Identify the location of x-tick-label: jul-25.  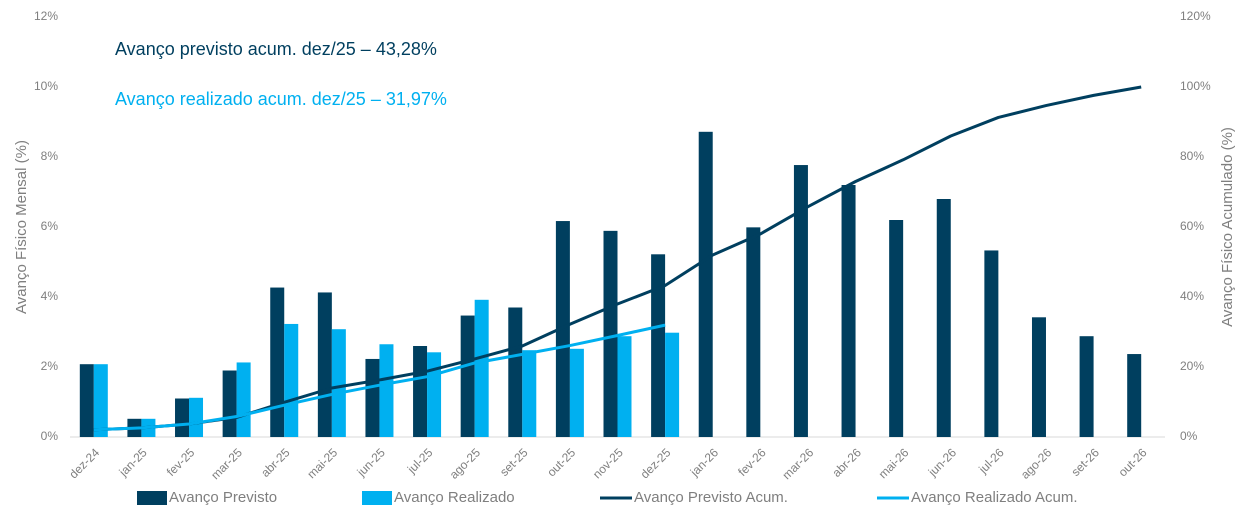
(420, 461).